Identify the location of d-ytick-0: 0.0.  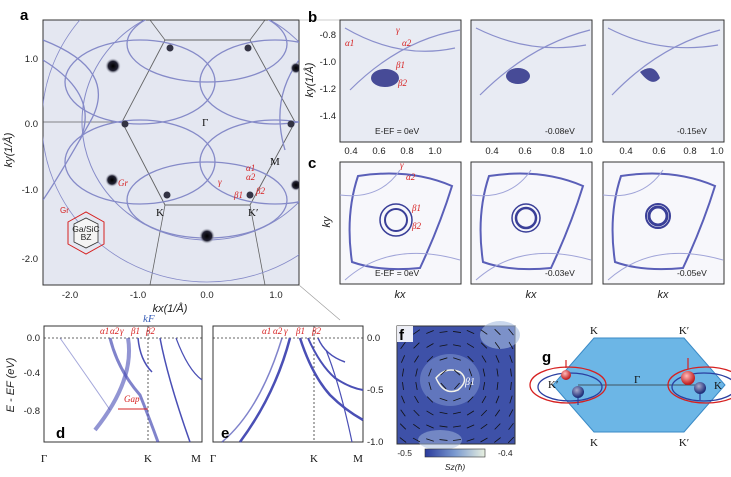
(33, 338).